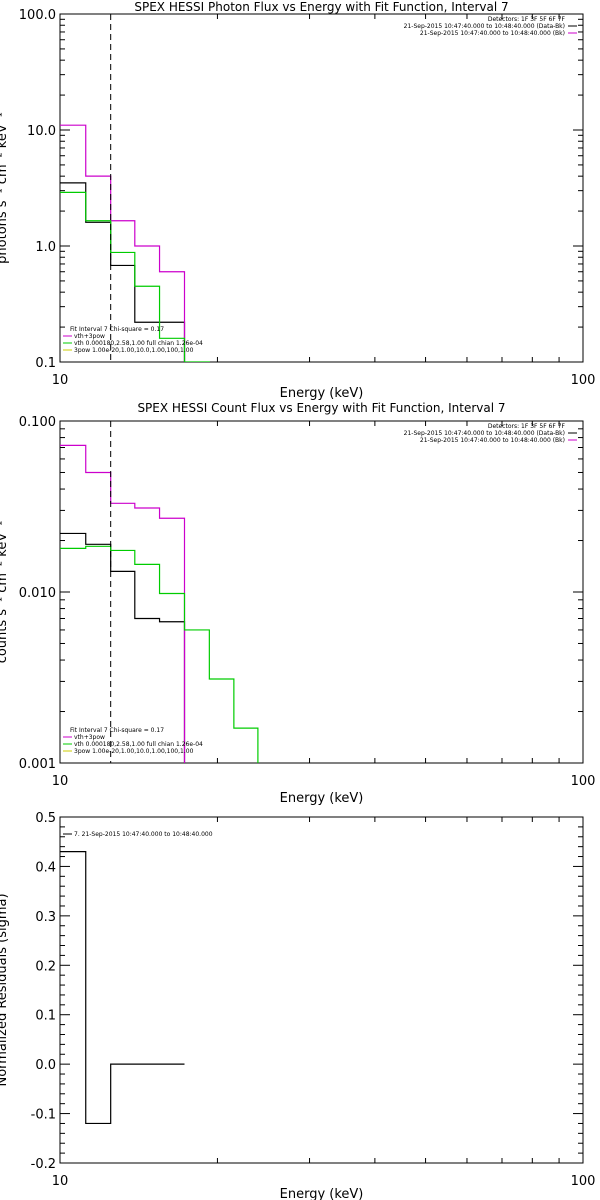 The image size is (600, 1200). I want to click on y-axis-label: counts s⁻¹ cm⁻² keV⁻¹, so click(5, 592).